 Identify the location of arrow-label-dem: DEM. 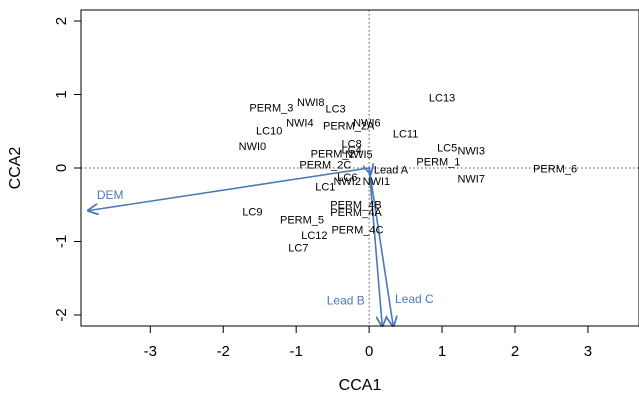
(110, 195).